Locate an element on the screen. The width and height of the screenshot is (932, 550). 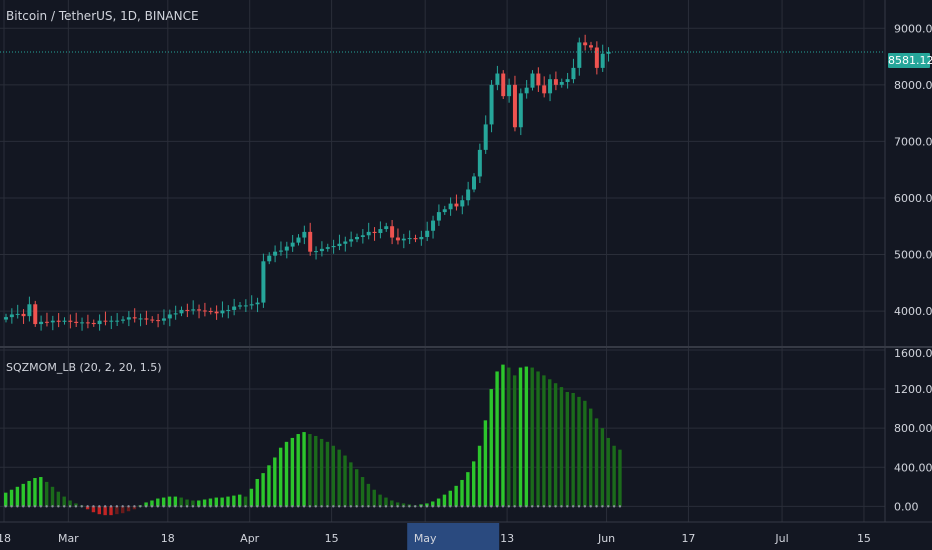
date-tick-label: 18 is located at coordinates (168, 538).